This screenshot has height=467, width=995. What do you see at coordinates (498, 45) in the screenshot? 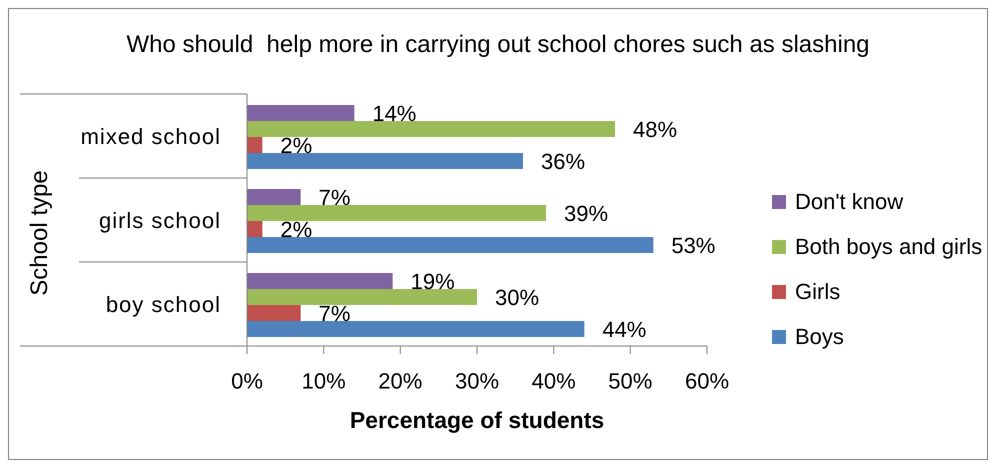
I see `chart-title: Who should help more in carrying out school chores such as slashing` at bounding box center [498, 45].